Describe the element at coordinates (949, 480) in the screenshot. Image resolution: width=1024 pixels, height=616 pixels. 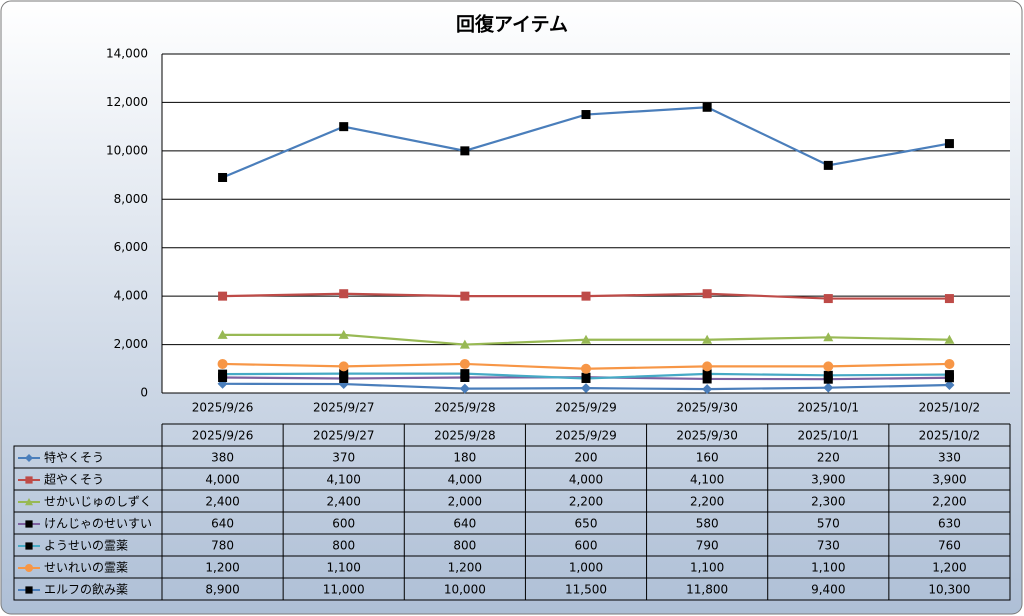
I see `table-value: 3,900` at that location.